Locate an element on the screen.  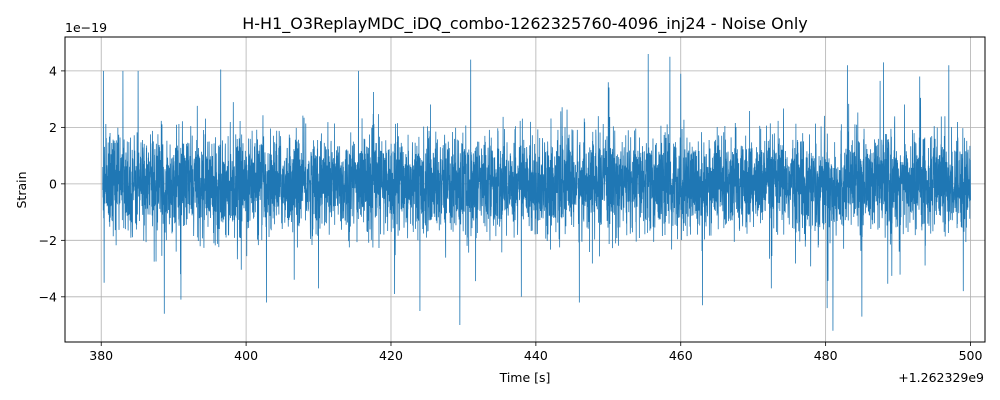
y-tick-label: 0 is located at coordinates (53, 183).